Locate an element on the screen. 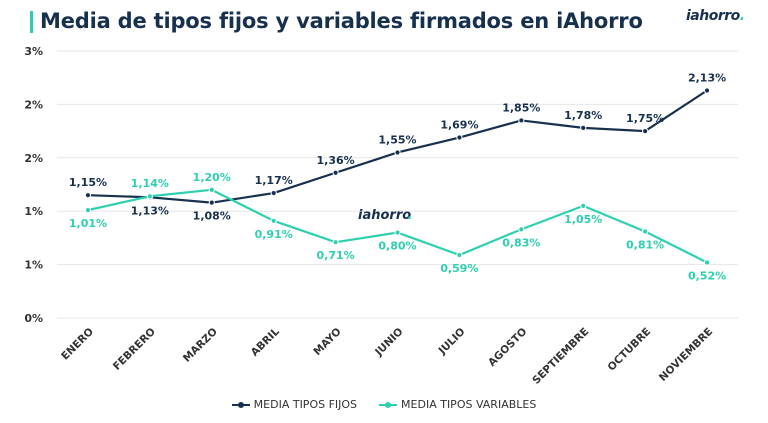 The width and height of the screenshot is (768, 423). data-label: 1,08% is located at coordinates (212, 216).